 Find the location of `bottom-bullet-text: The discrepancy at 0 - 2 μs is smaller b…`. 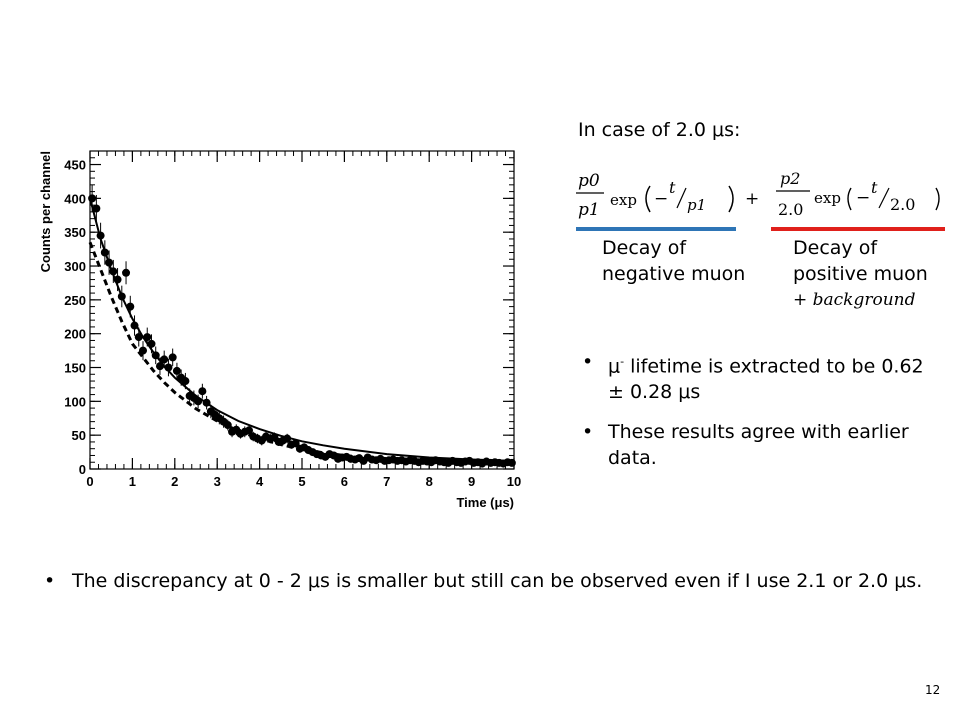

bottom-bullet-text: The discrepancy at 0 - 2 μs is smaller b… is located at coordinates (497, 581).